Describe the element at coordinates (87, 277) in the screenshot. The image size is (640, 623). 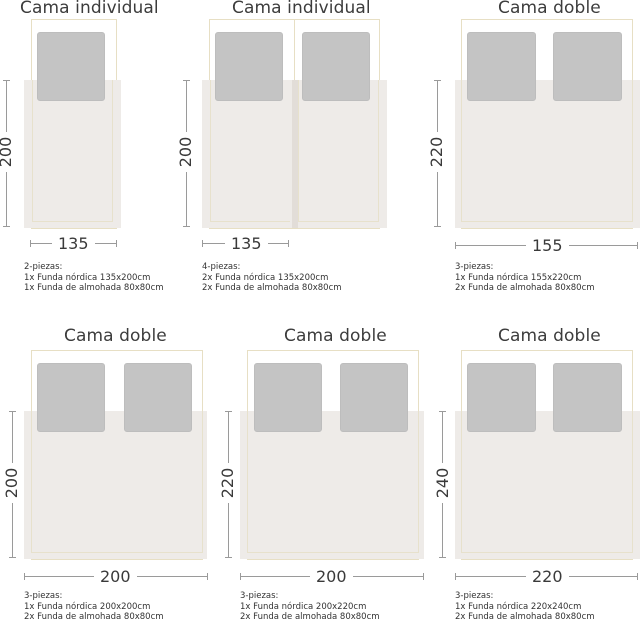
I see `description-line: 1x Funda nórdica 135x200cm` at that location.